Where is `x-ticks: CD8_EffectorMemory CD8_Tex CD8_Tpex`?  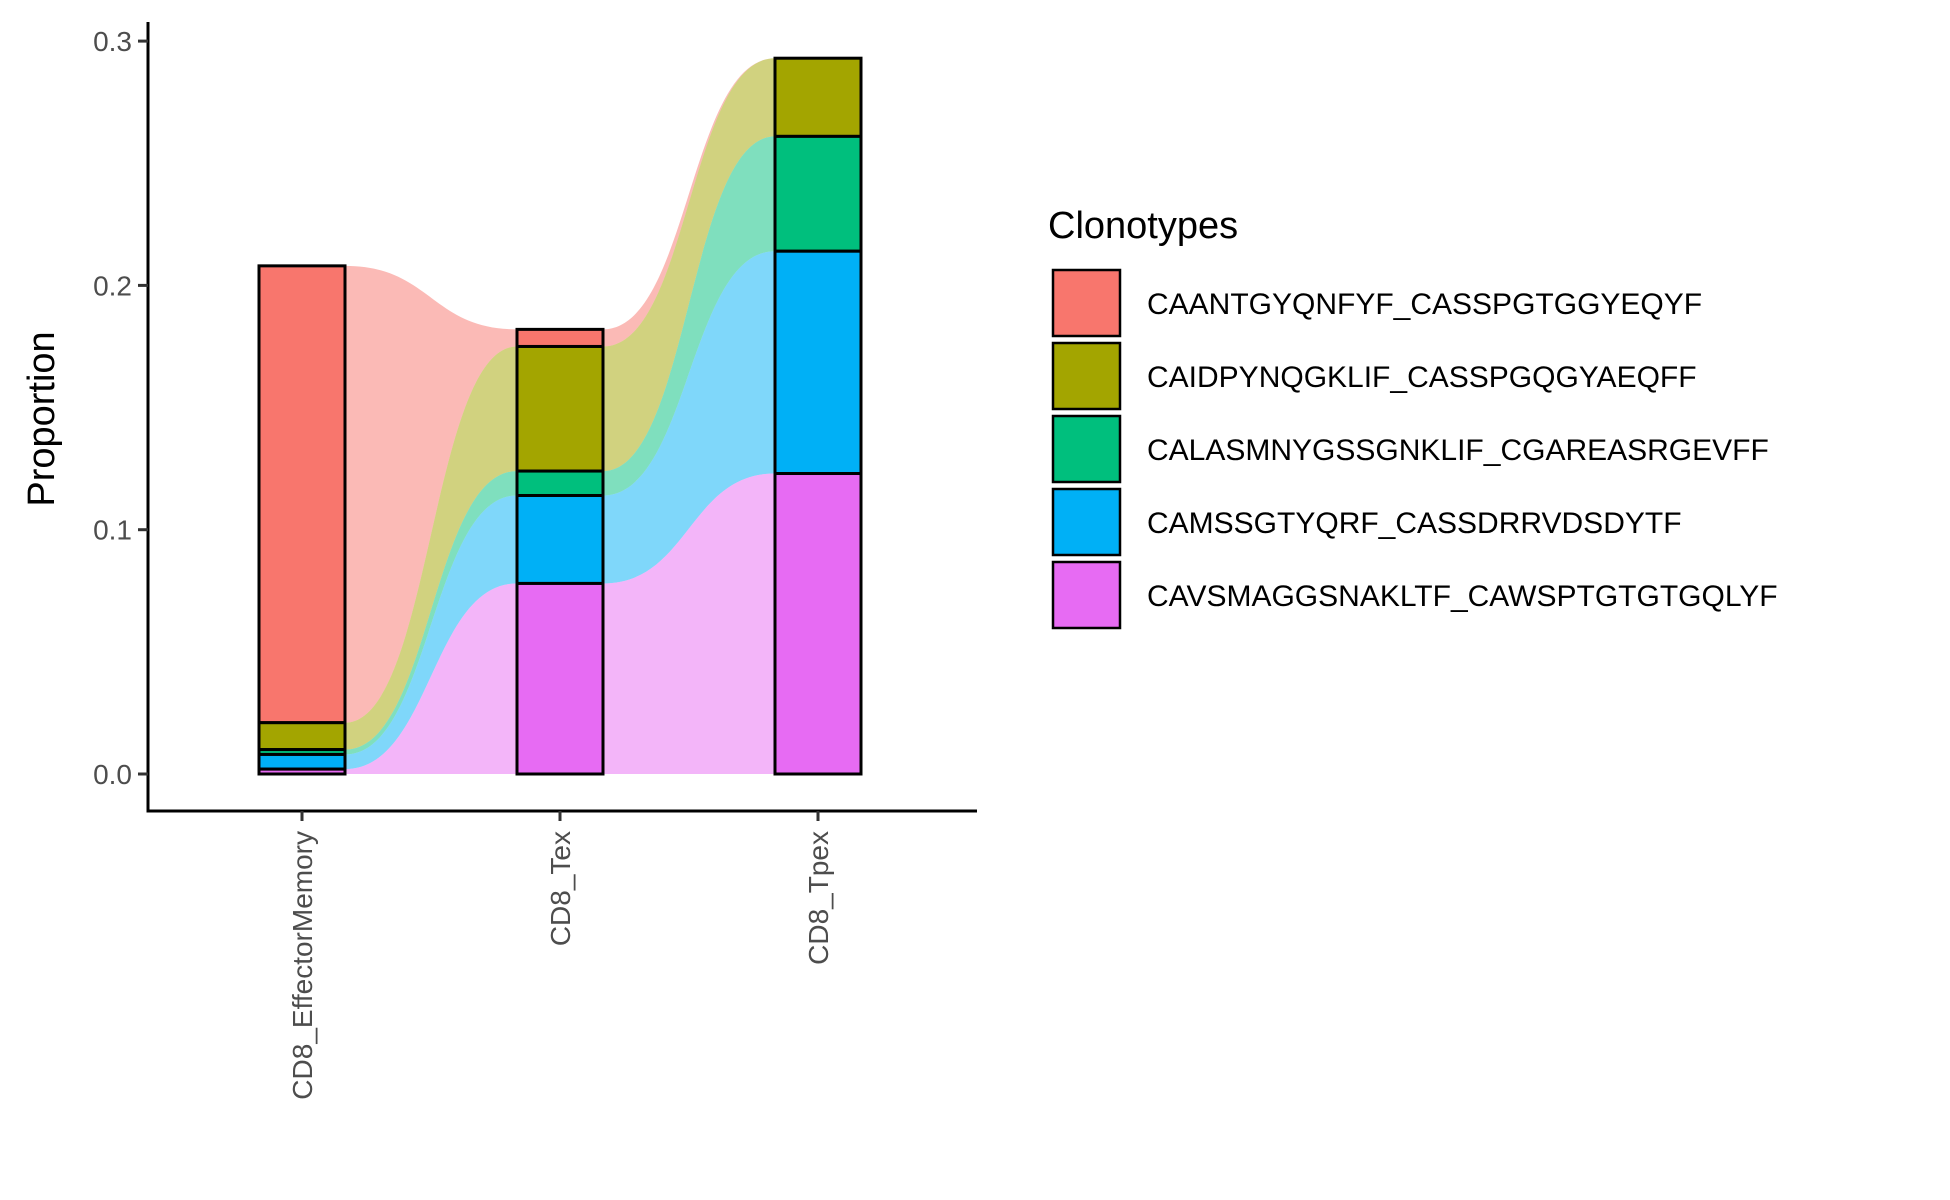 x-ticks: CD8_EffectorMemory CD8_Tex CD8_Tpex is located at coordinates (560, 955).